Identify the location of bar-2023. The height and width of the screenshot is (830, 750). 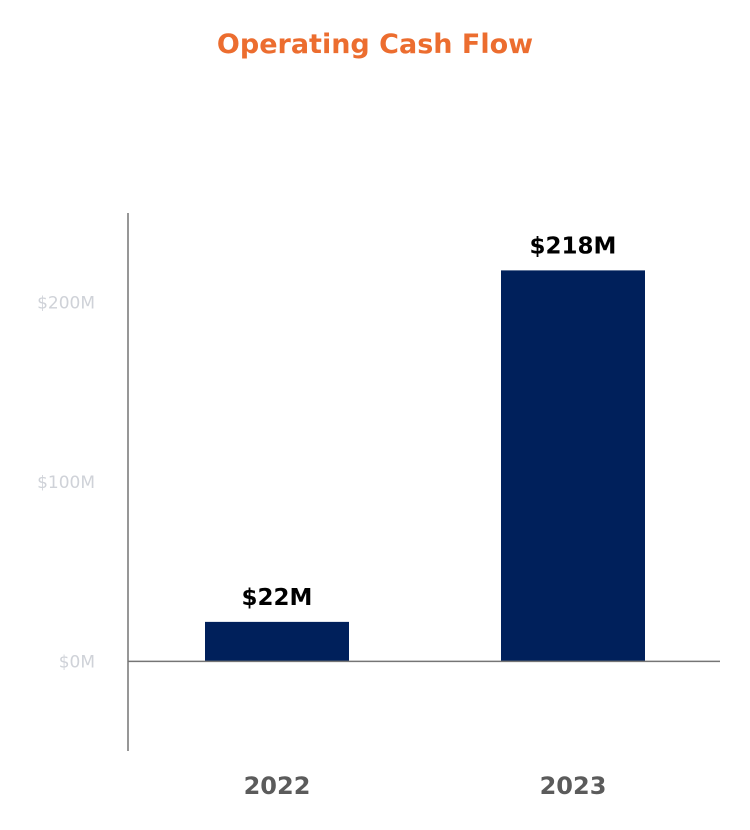
(573, 466).